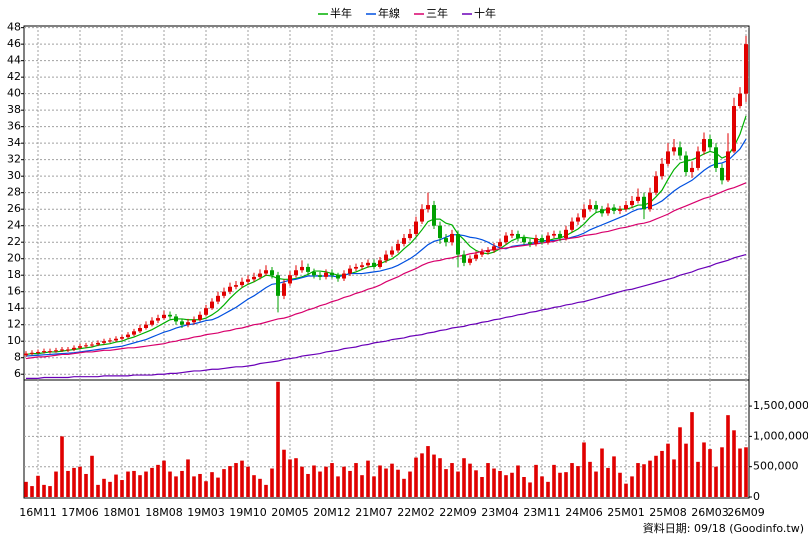 The image size is (808, 540). What do you see at coordinates (17, 373) in the screenshot?
I see `y-tick-label: 6` at bounding box center [17, 373].